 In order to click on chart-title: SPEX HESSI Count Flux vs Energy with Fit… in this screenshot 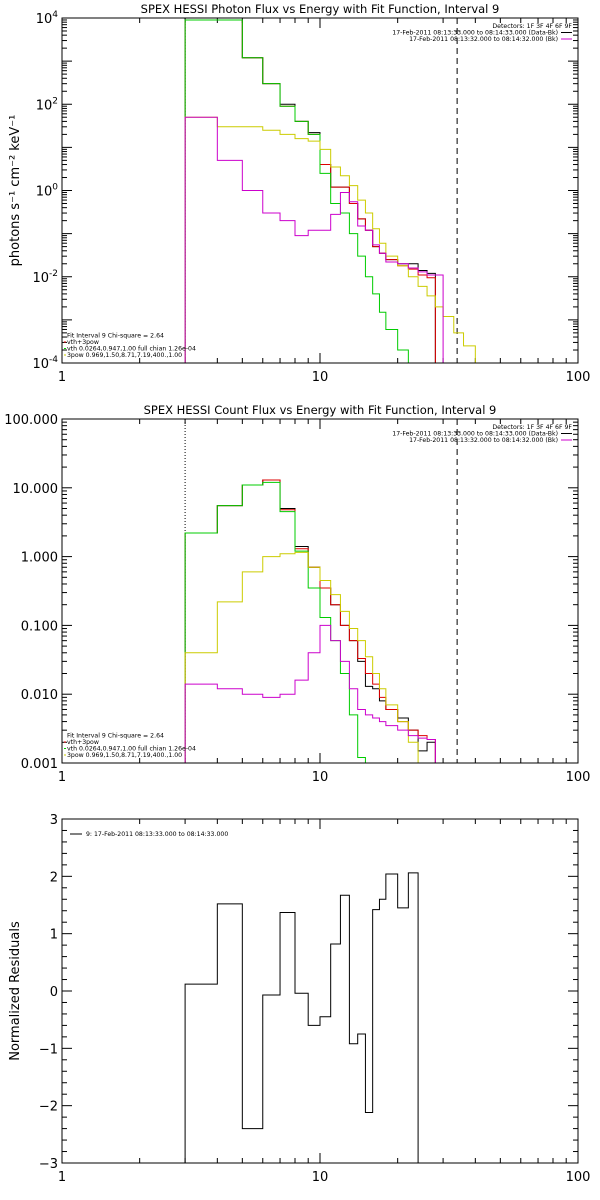, I will do `click(320, 410)`.